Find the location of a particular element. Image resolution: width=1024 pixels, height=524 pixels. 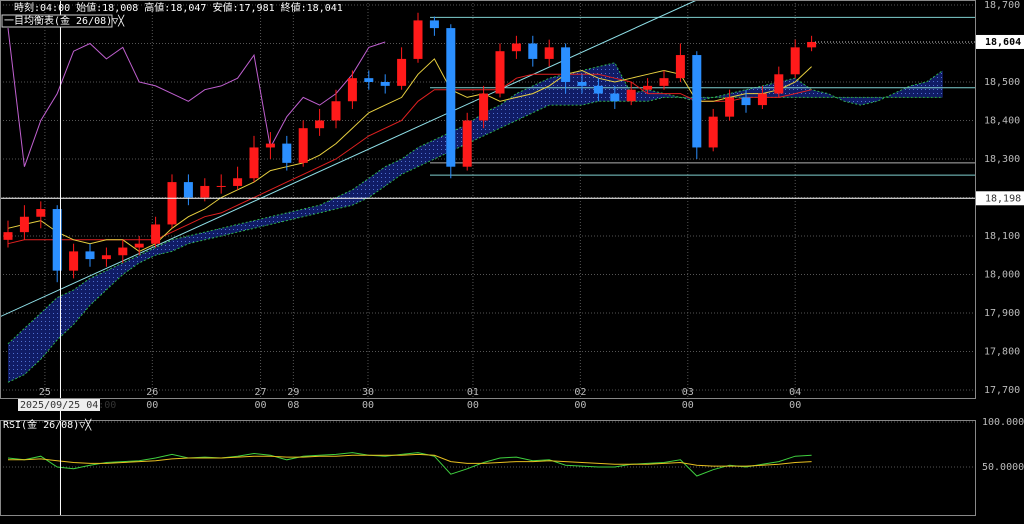

legend-box is located at coordinates (57, 21).